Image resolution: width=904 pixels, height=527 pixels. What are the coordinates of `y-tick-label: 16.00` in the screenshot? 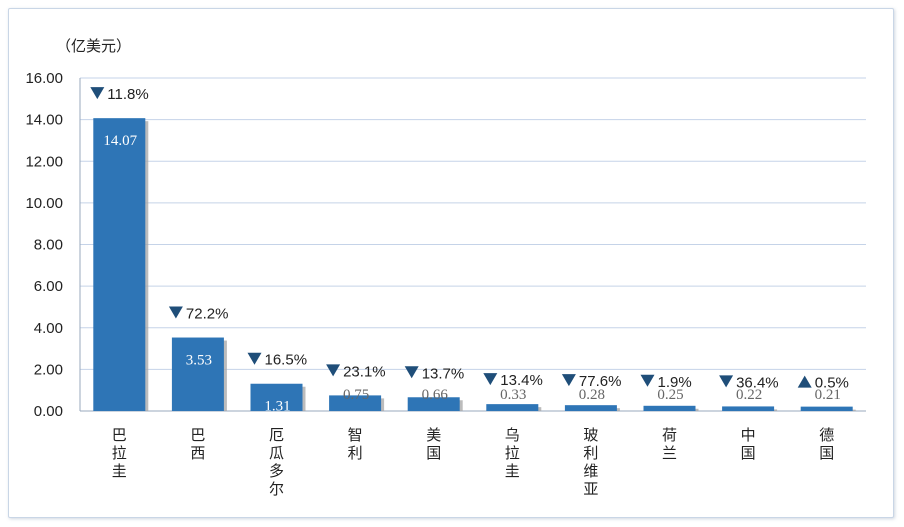 It's located at (44, 78).